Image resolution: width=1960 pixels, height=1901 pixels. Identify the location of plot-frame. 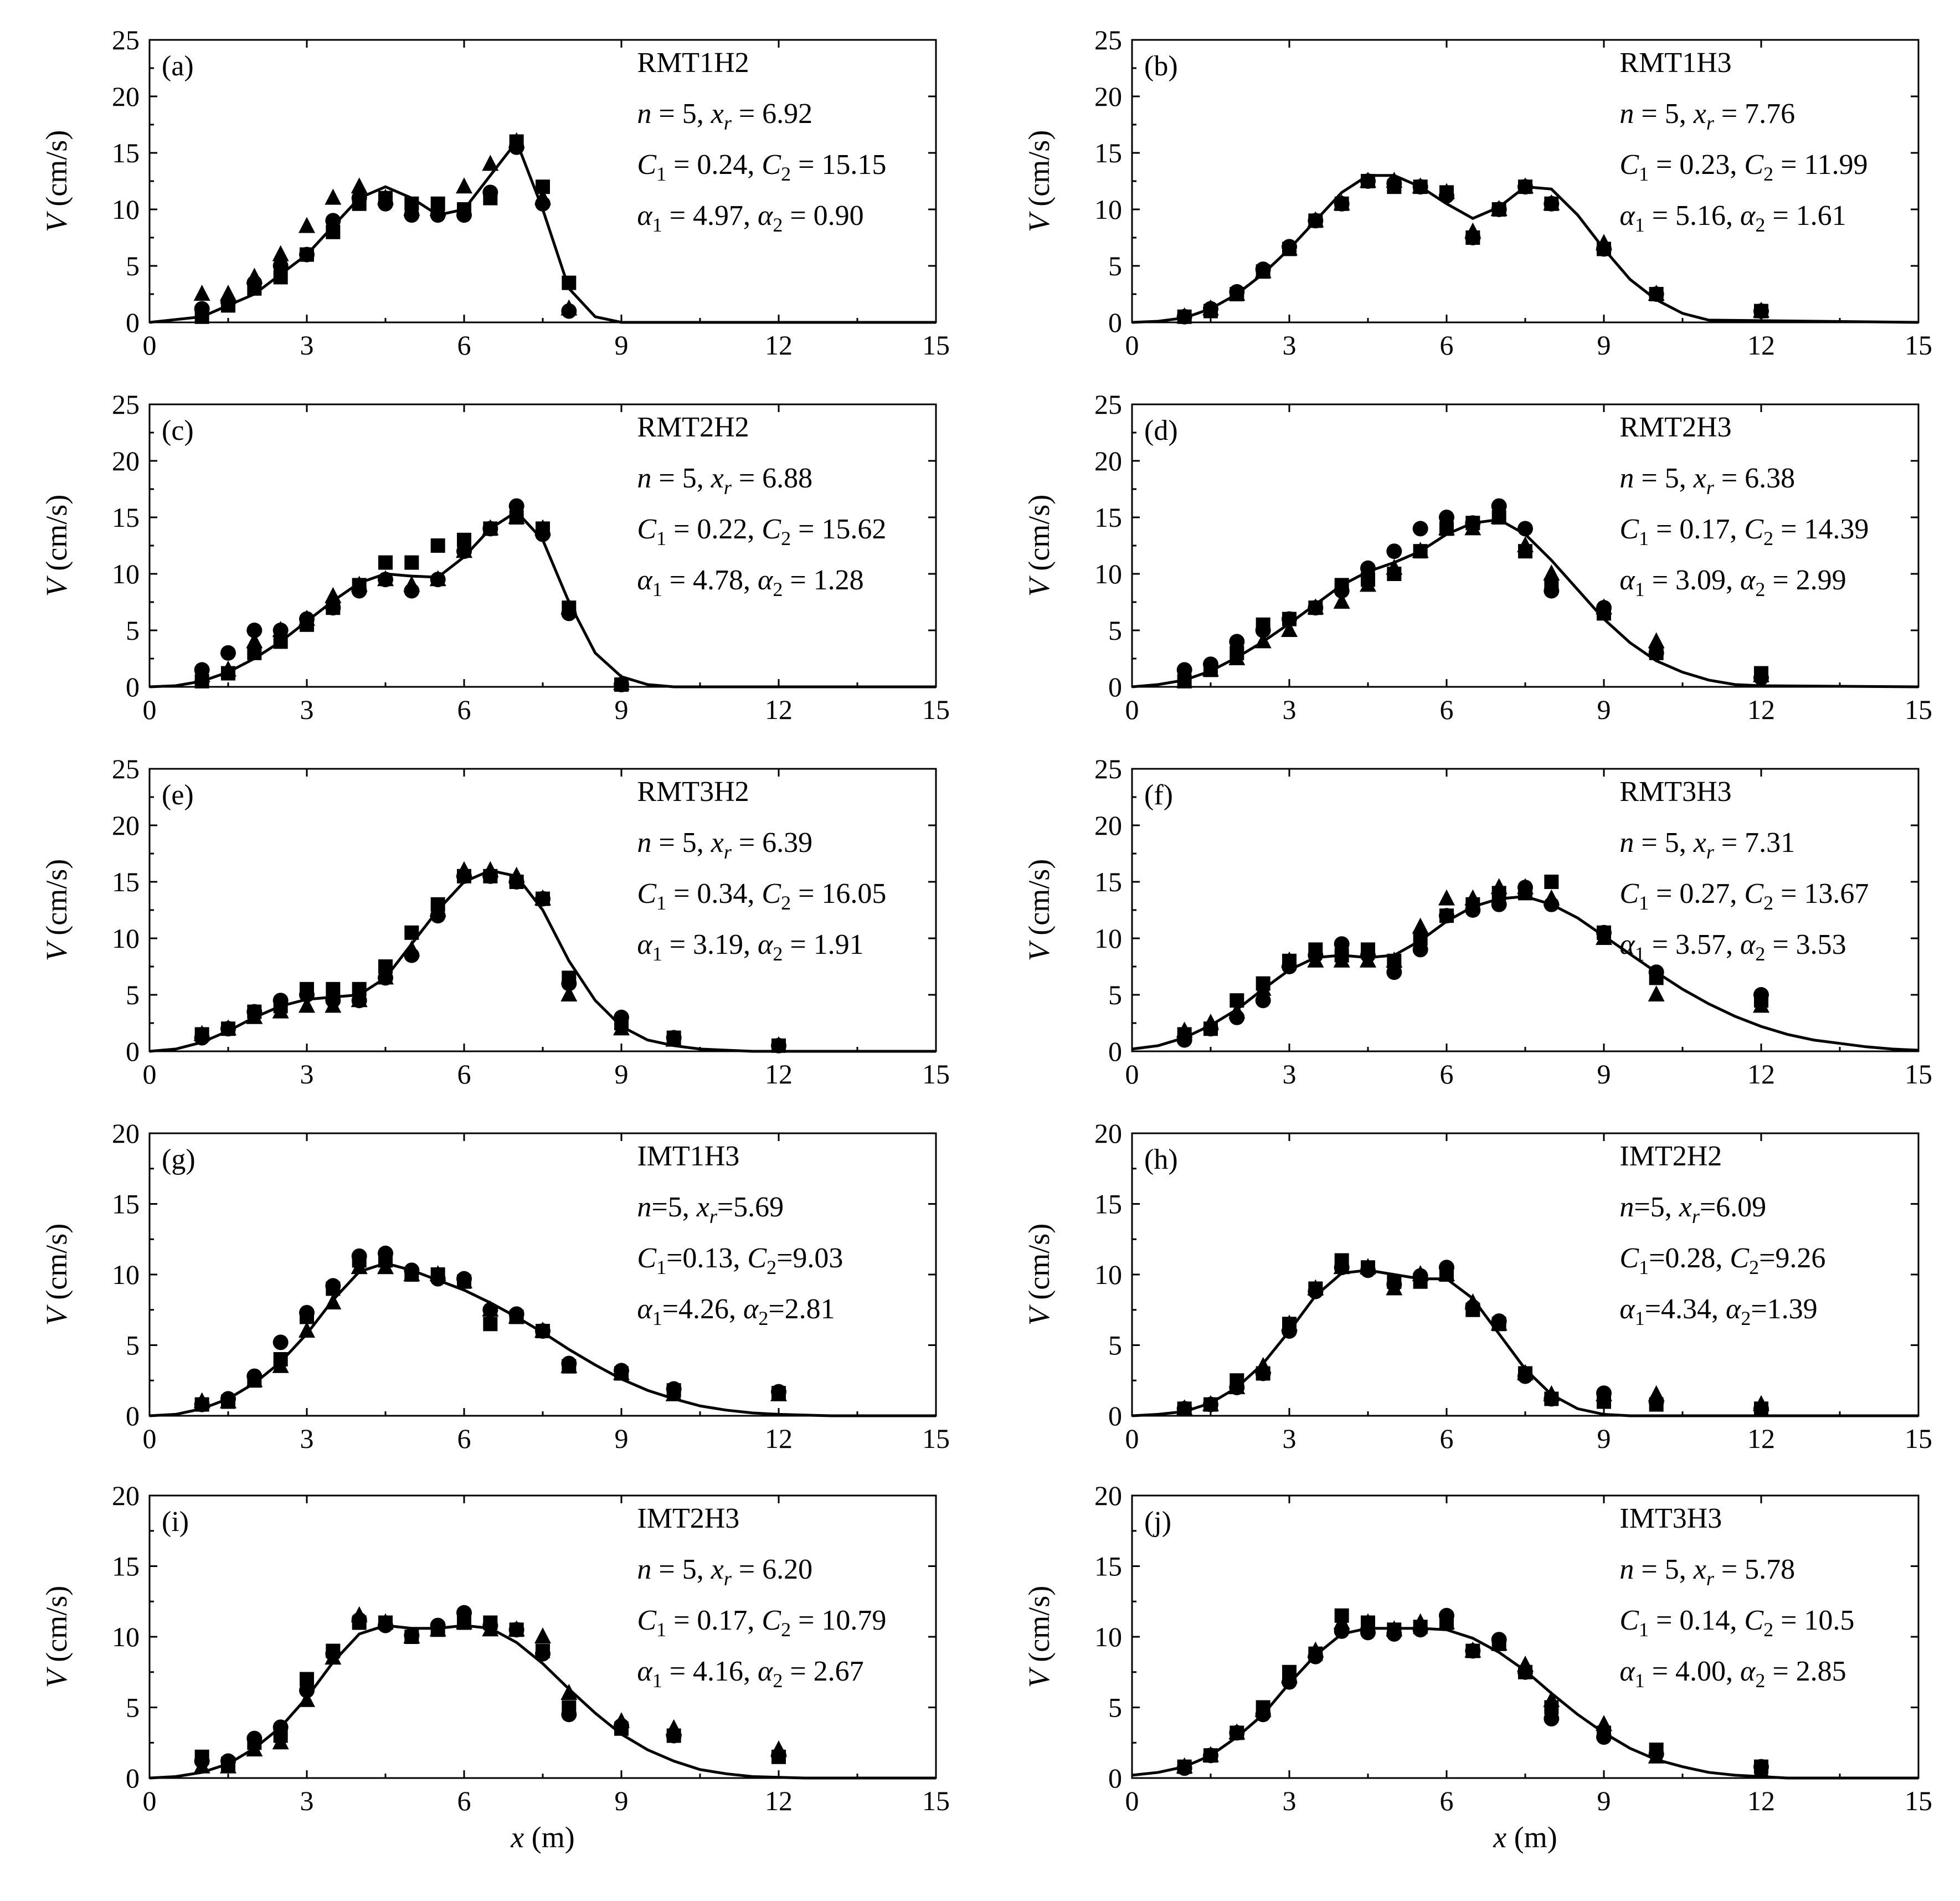
(1525, 910).